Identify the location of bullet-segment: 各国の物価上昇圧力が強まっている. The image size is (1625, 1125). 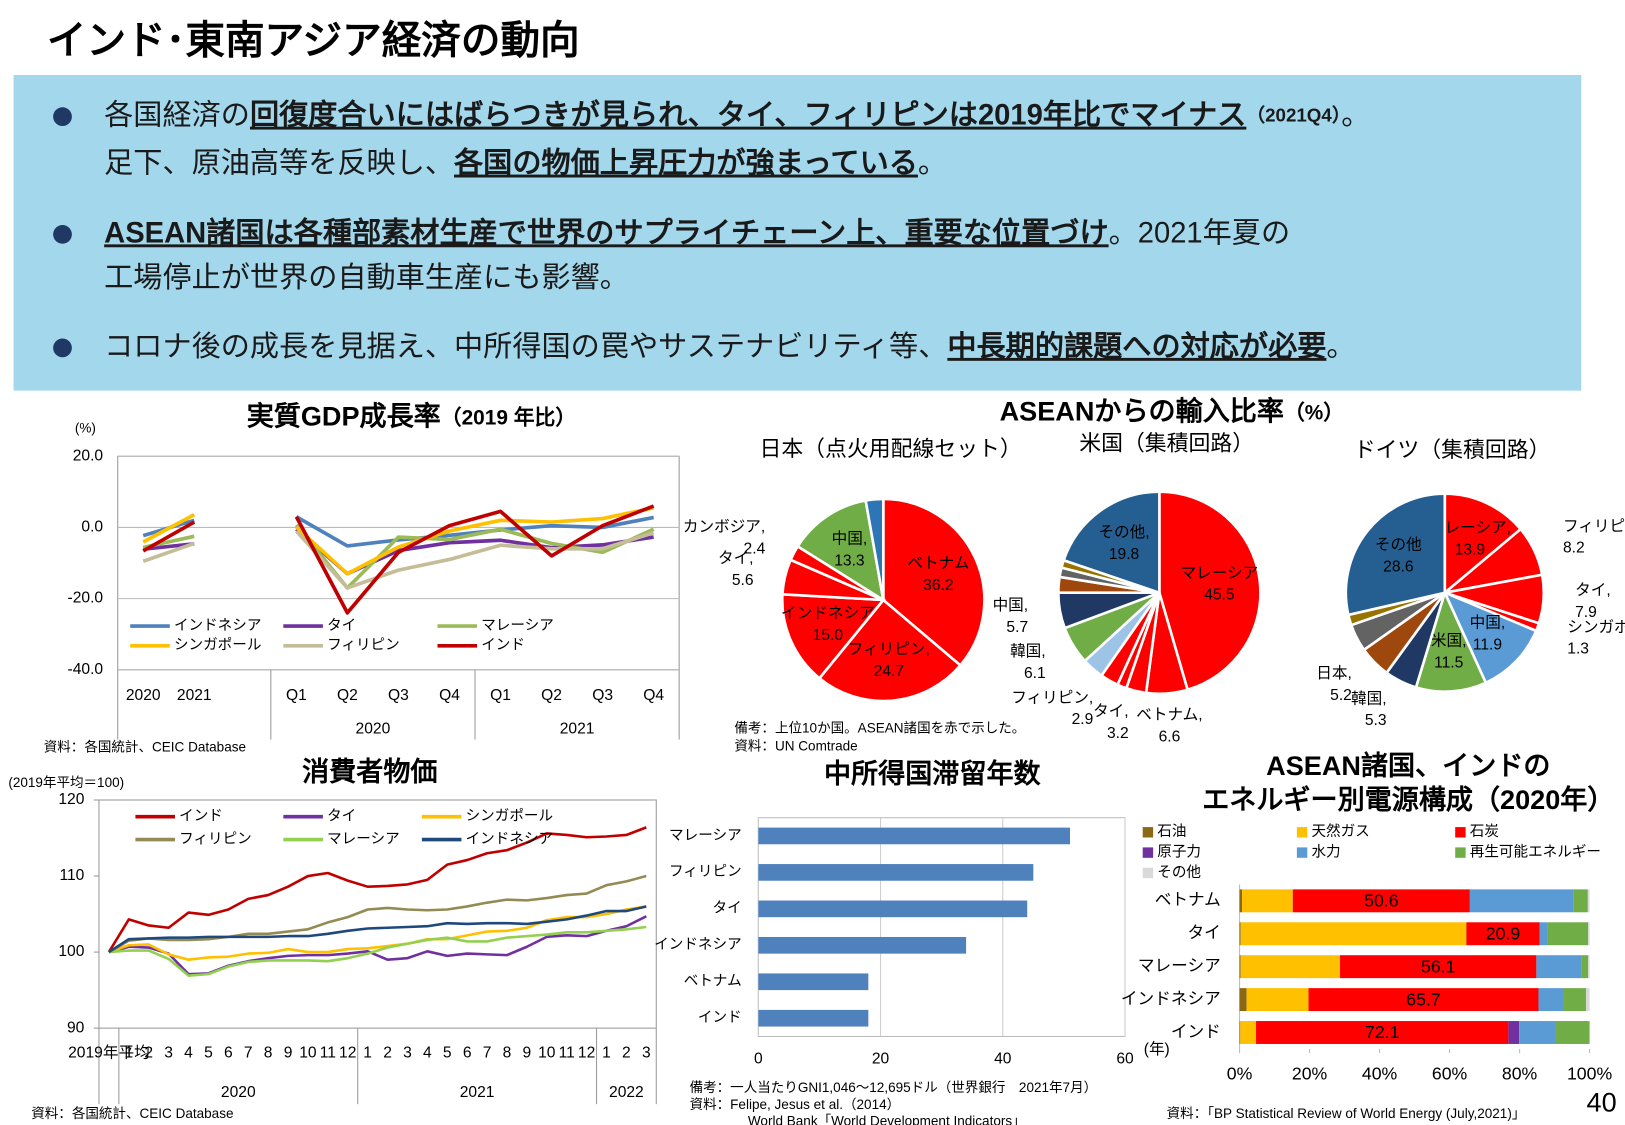
(685, 162).